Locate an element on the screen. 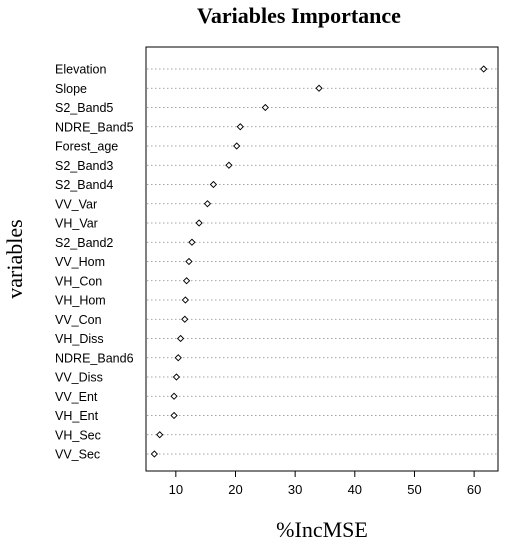 This screenshot has width=510, height=550. category-label: VV_Var is located at coordinates (76, 204).